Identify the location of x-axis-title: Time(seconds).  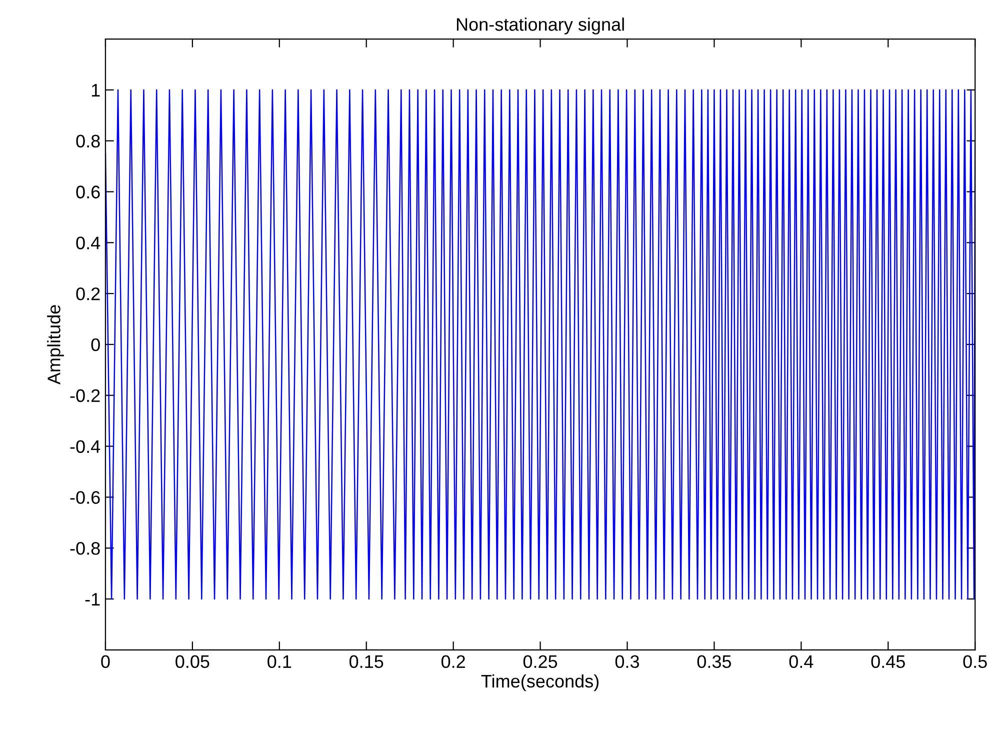
(540, 683).